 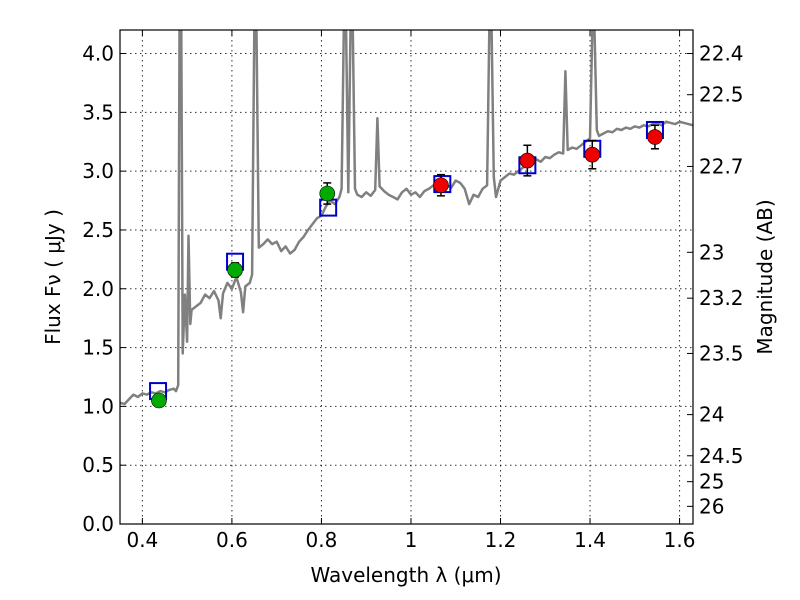 What do you see at coordinates (411, 540) in the screenshot?
I see `x-tick-label: 1` at bounding box center [411, 540].